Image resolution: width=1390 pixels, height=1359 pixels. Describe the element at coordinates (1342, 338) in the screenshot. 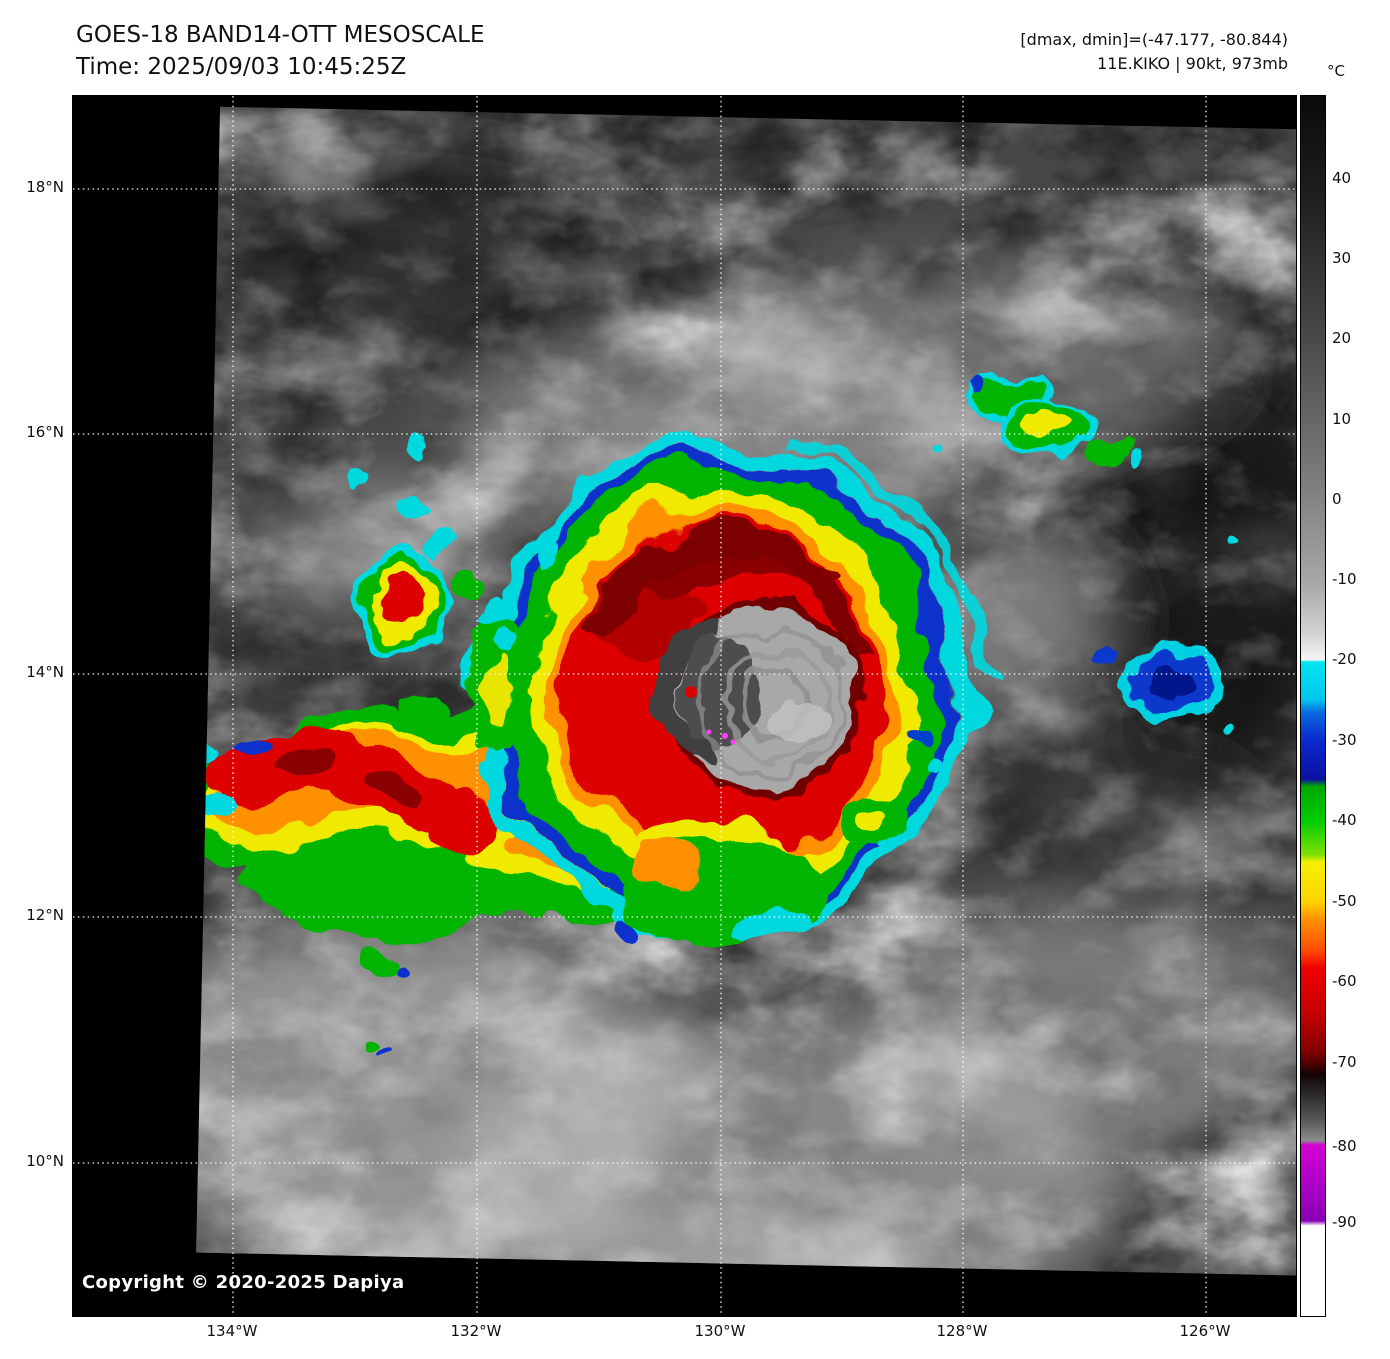

I see `colorbar-tick-20: 20` at that location.